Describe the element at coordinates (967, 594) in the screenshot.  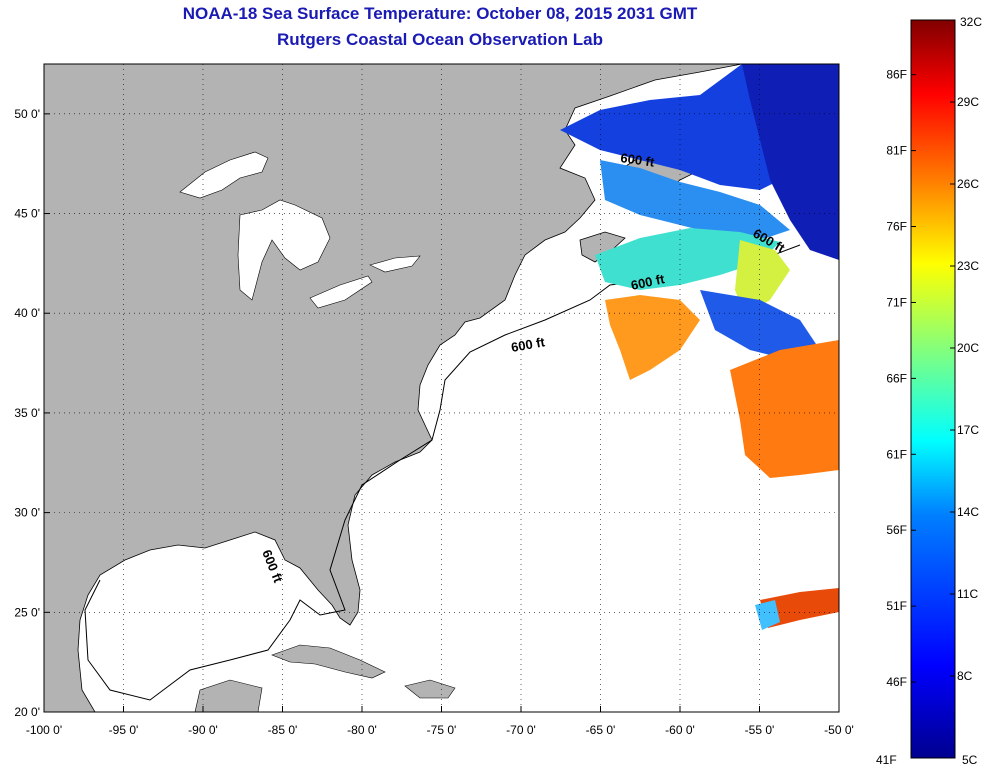
I see `colorbar-c-label: 11C` at that location.